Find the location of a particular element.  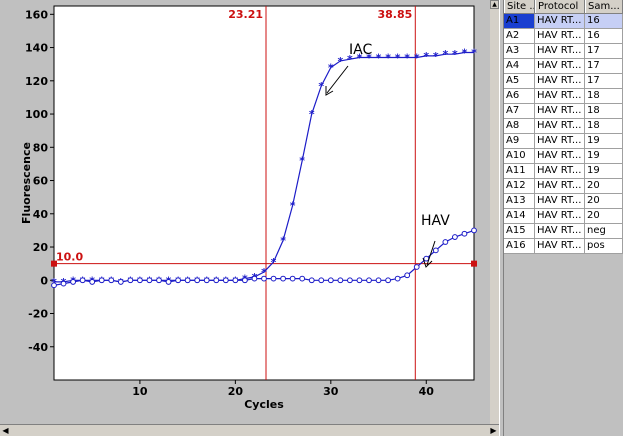

table-row: A11 HAV RT... 19 is located at coordinates (563, 171).